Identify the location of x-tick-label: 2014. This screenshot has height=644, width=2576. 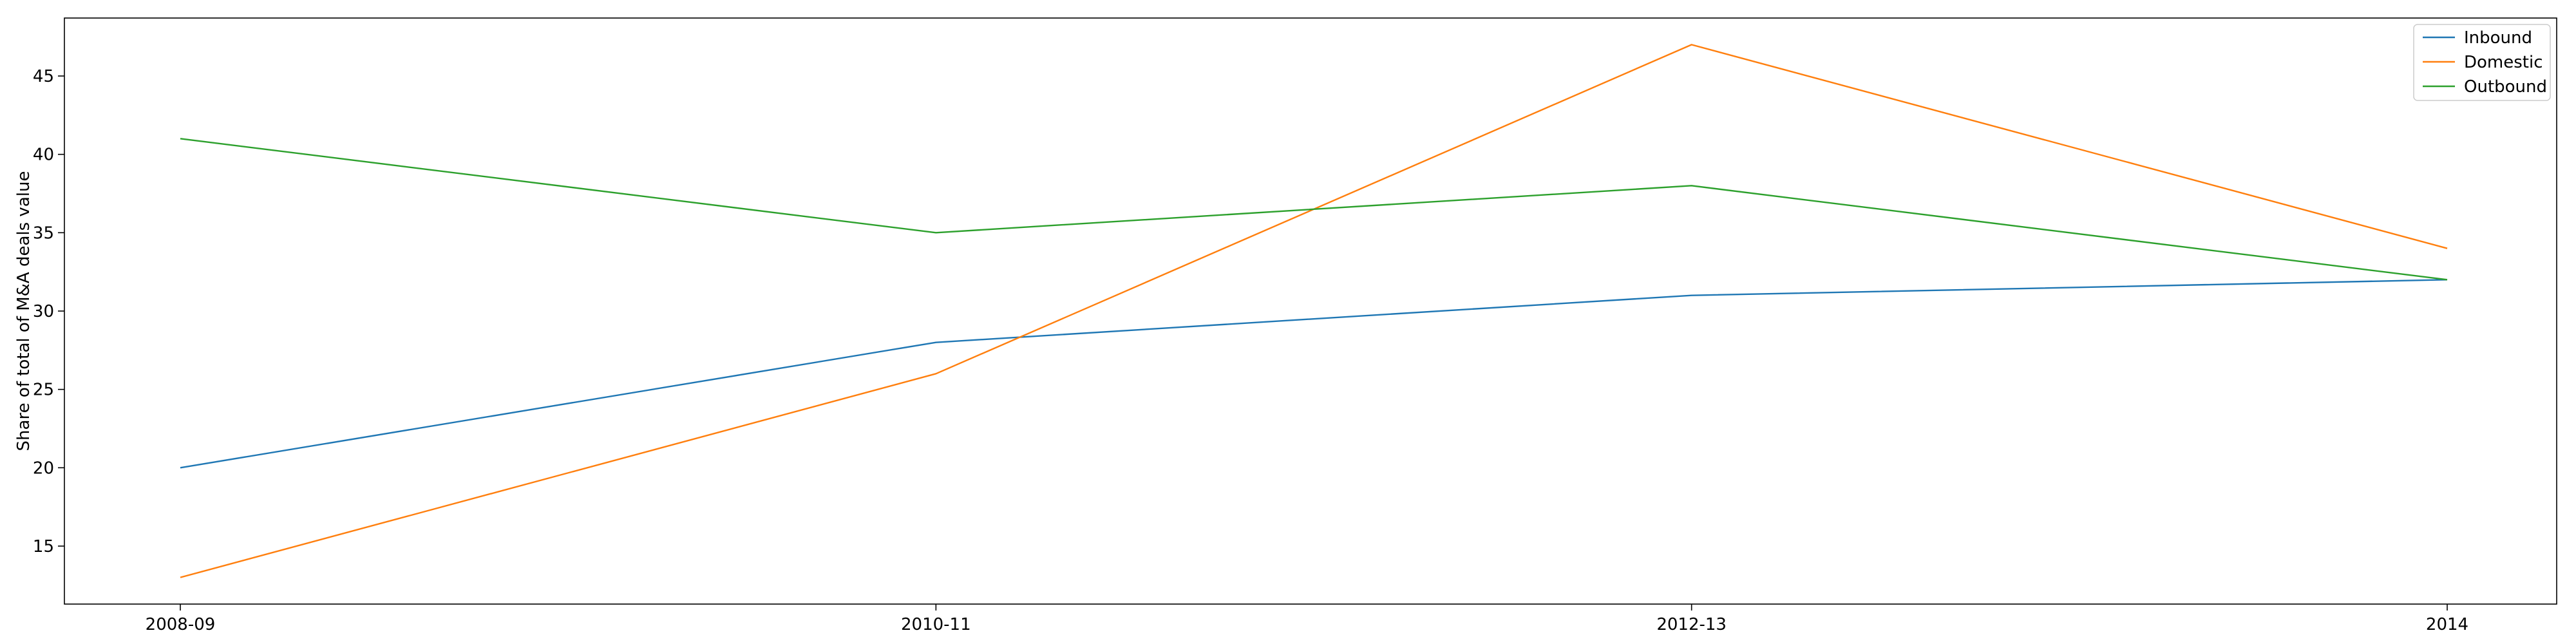
(2447, 624).